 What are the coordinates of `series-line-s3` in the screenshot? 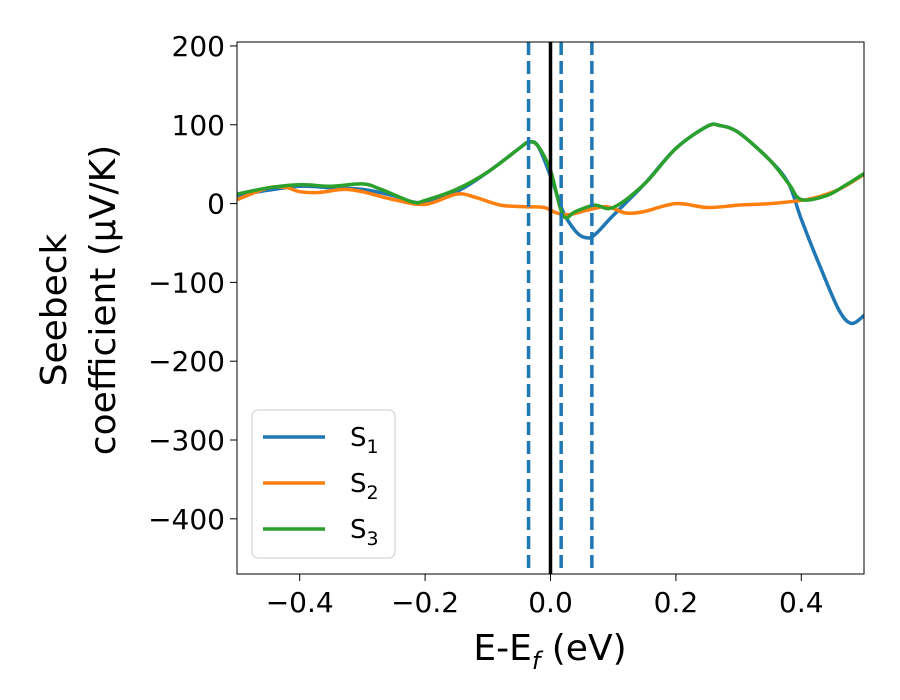 It's located at (550, 171).